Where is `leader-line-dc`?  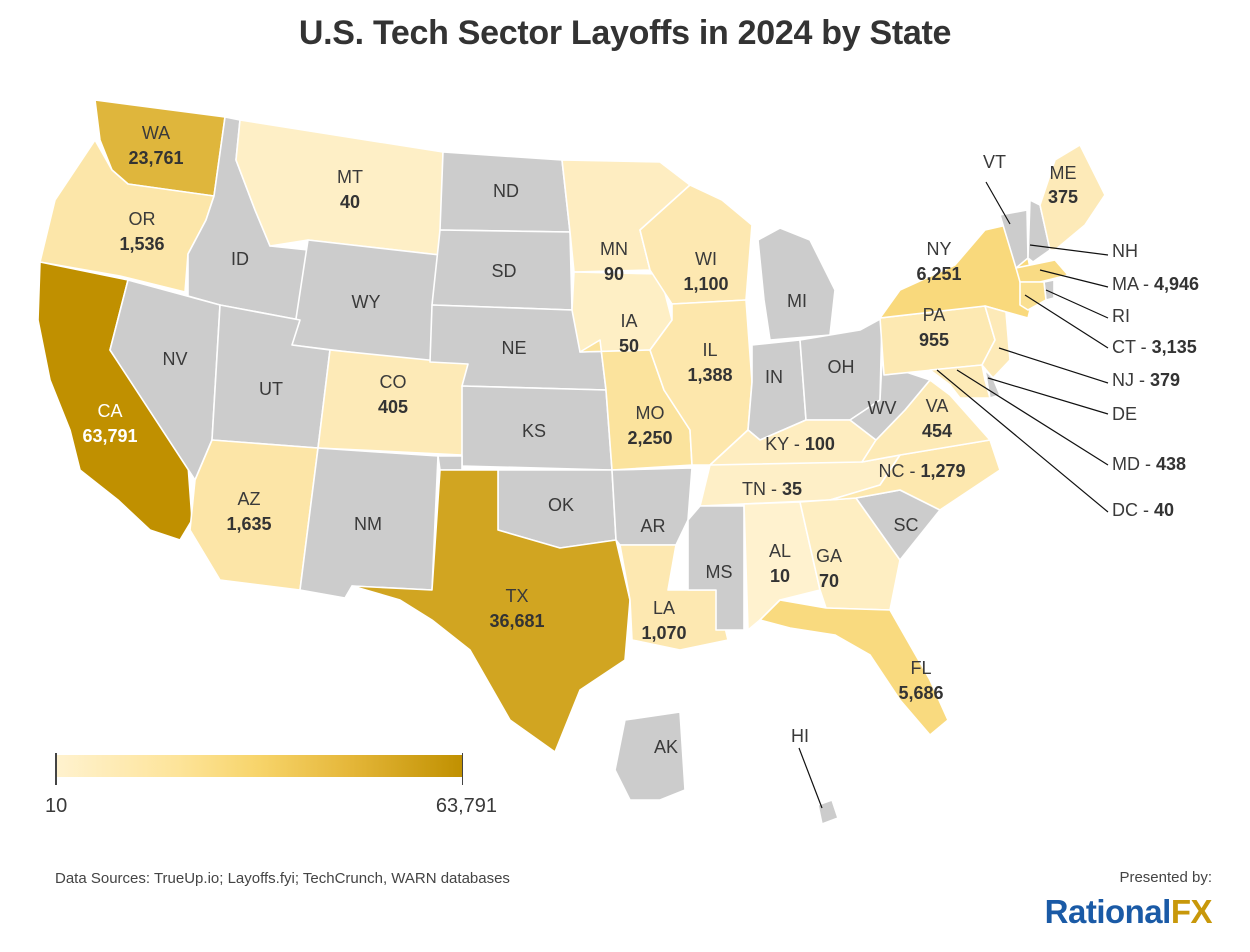 leader-line-dc is located at coordinates (1022, 441).